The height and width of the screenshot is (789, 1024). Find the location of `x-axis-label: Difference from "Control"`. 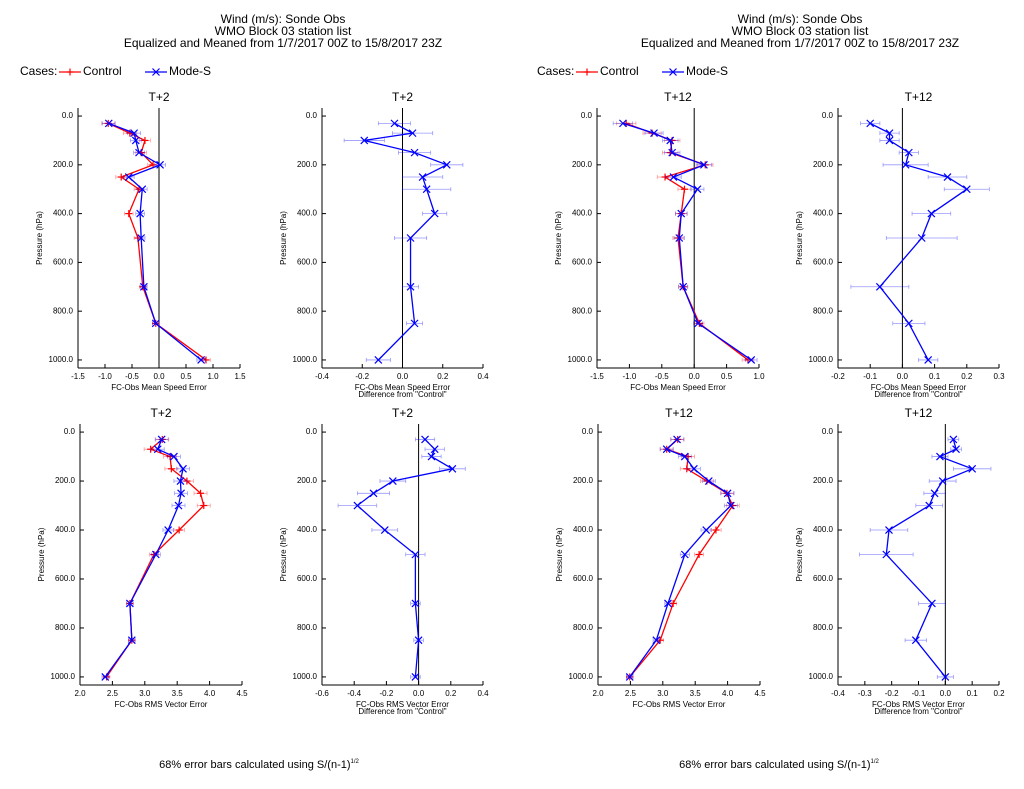

x-axis-label: Difference from "Control" is located at coordinates (402, 711).